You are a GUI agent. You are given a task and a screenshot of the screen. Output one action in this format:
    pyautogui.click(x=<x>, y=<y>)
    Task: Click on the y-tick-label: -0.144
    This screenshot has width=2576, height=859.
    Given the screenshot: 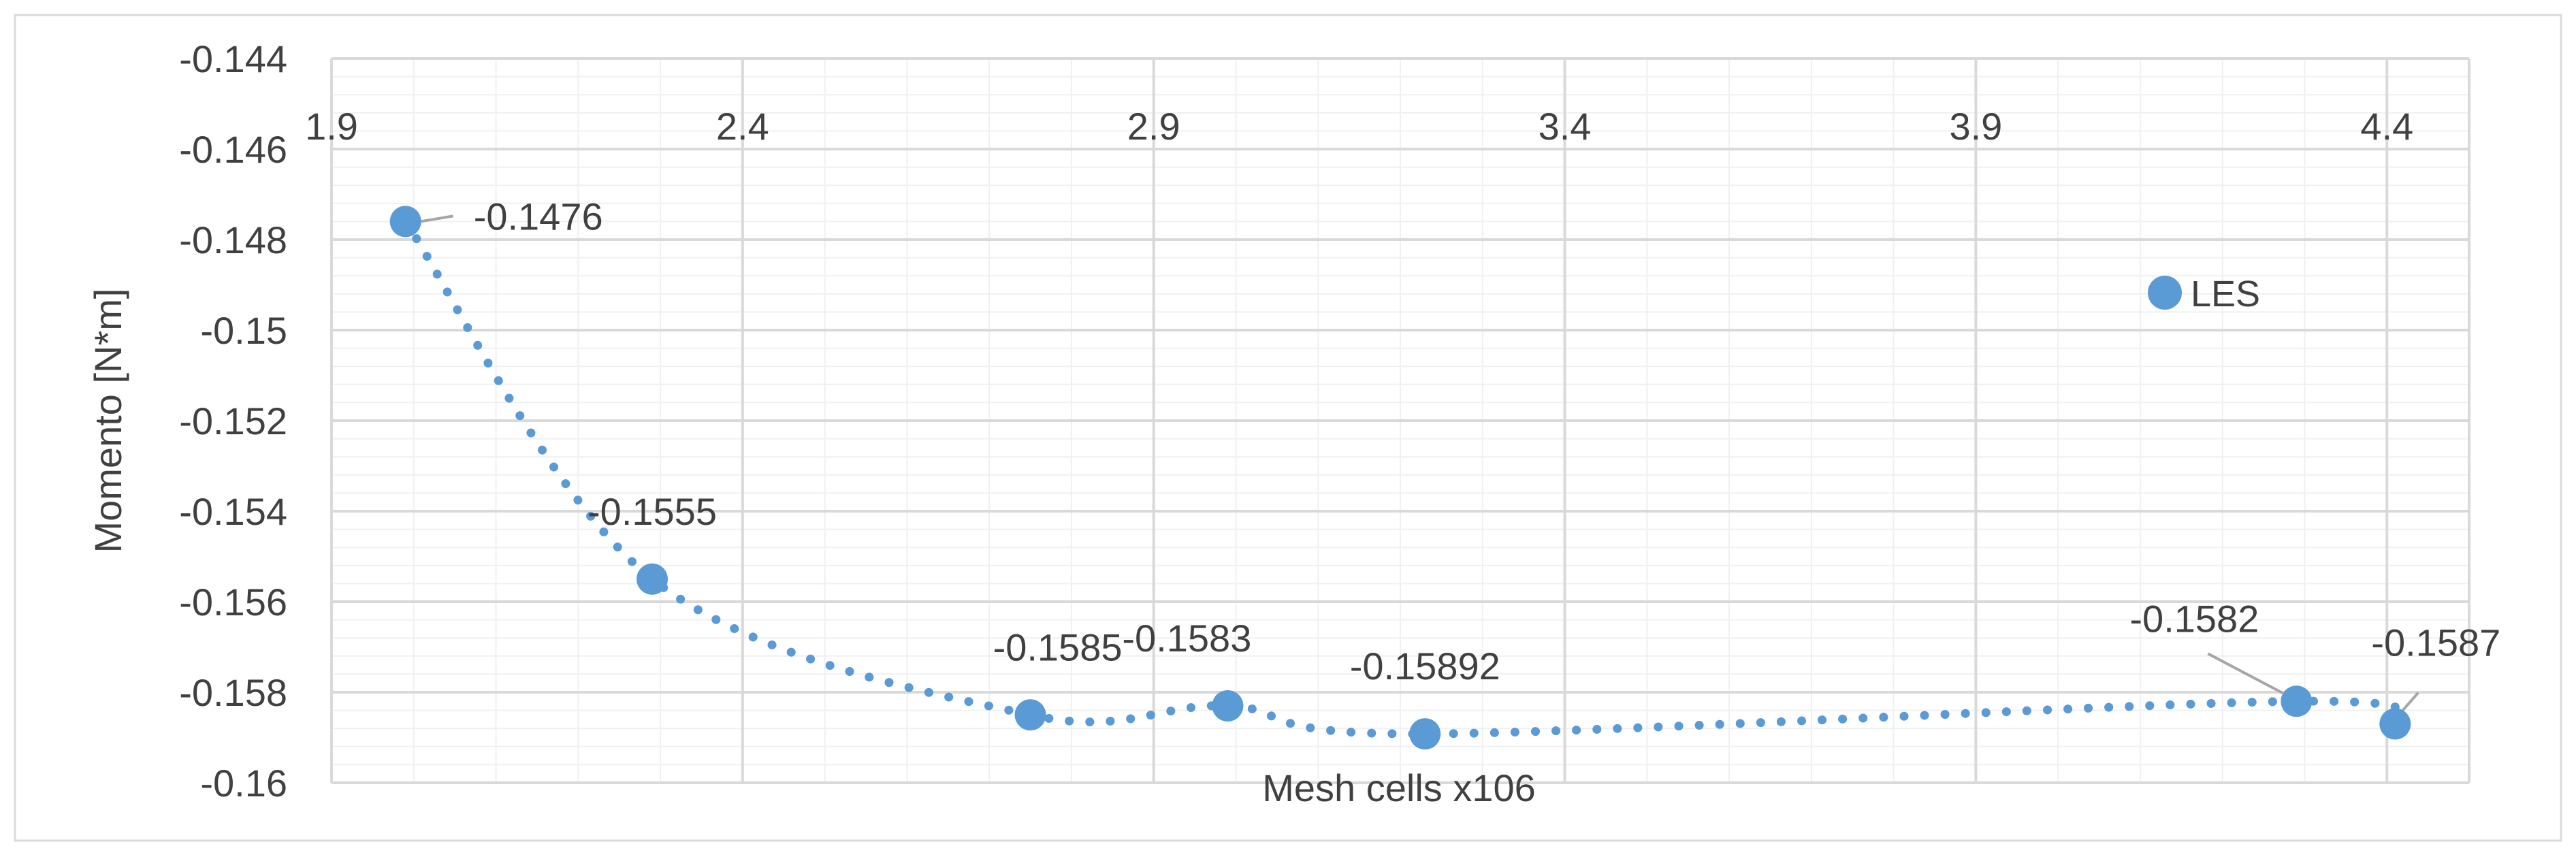 What is the action you would take?
    pyautogui.click(x=233, y=58)
    